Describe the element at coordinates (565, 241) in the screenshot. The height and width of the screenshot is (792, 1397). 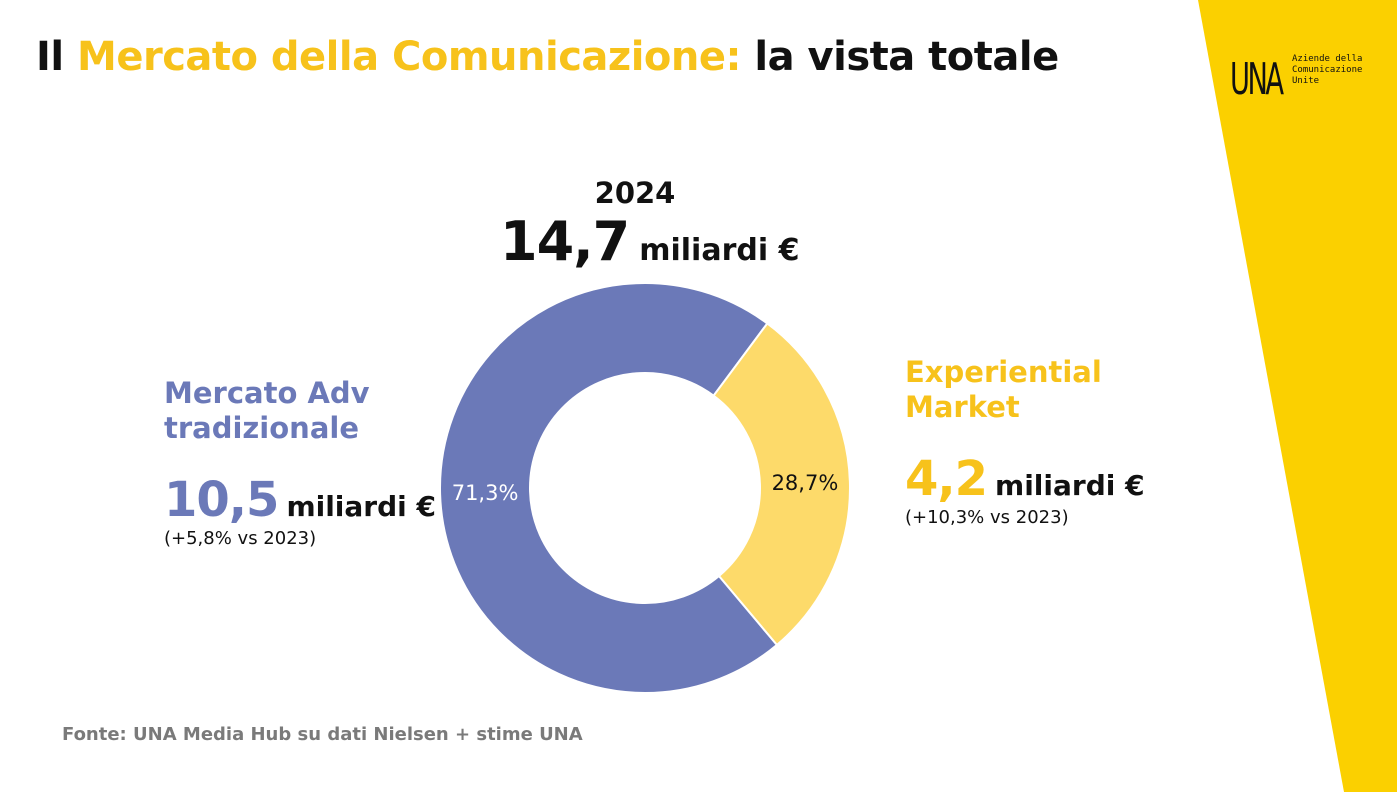
I see `total-value: 14,7` at that location.